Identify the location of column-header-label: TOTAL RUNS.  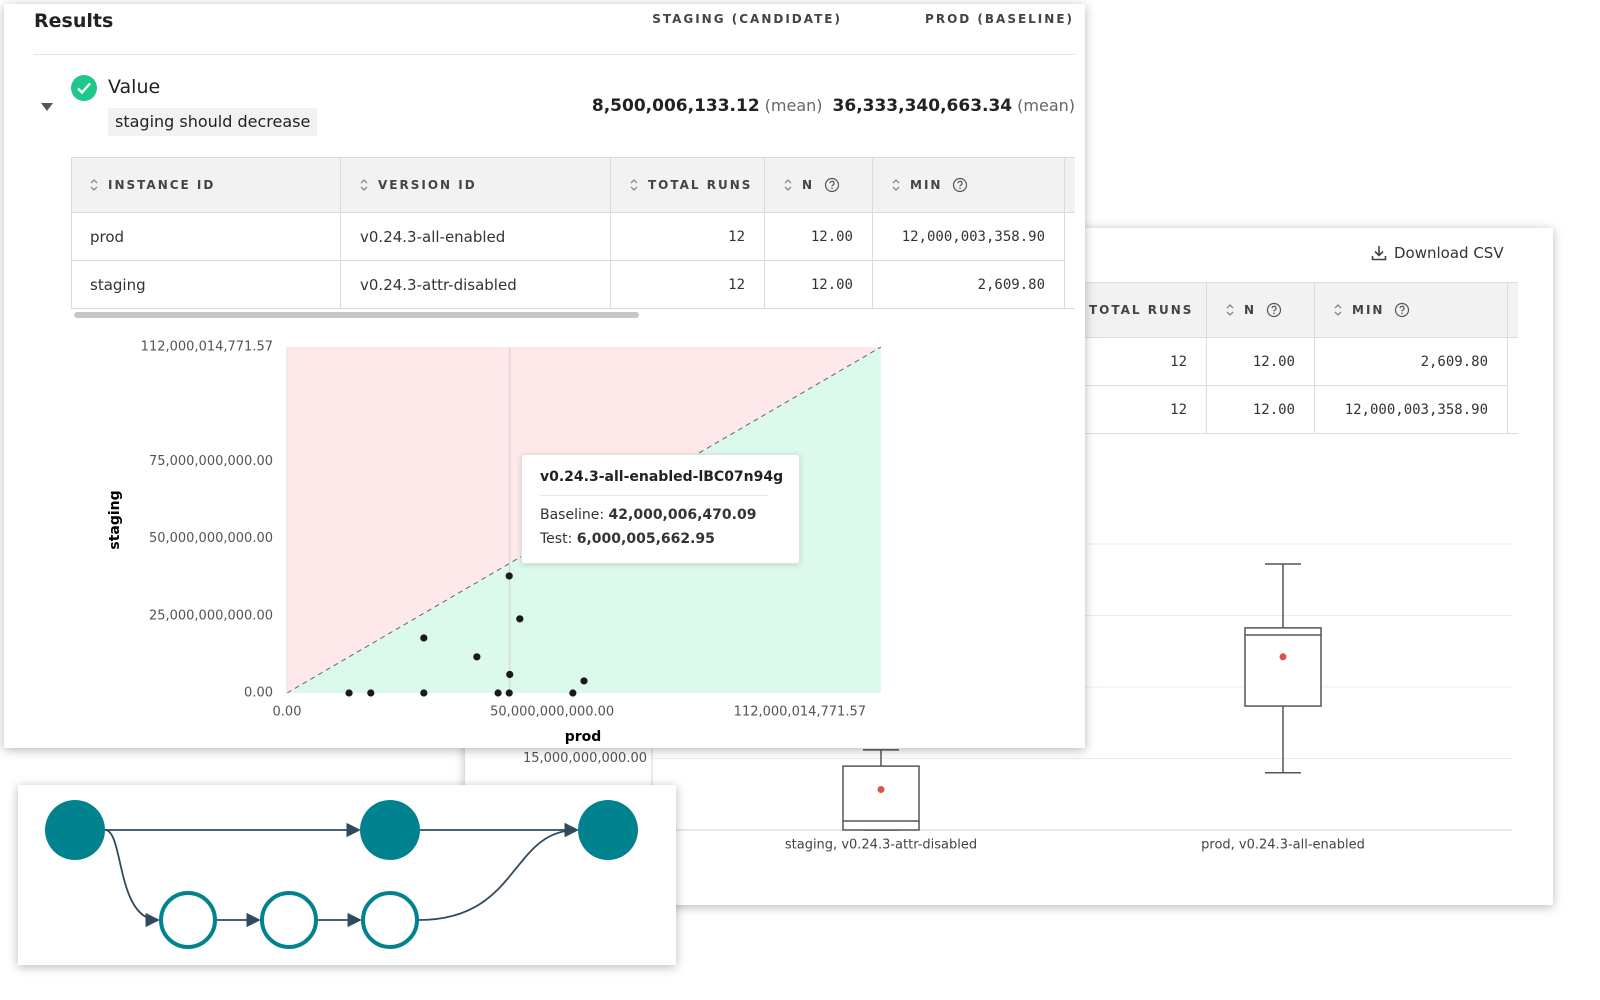
(1141, 309).